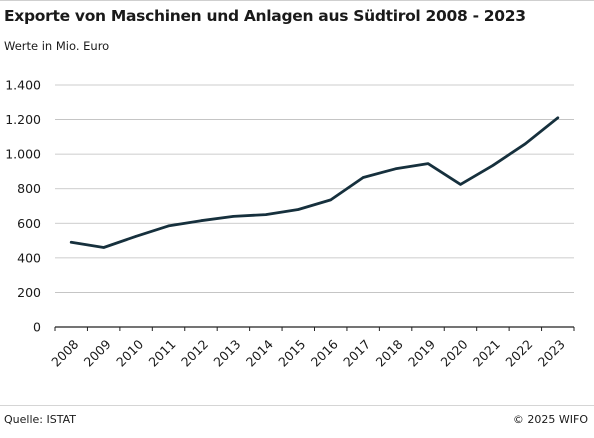 The image size is (594, 438). What do you see at coordinates (162, 353) in the screenshot?
I see `x-tick-label: 2011` at bounding box center [162, 353].